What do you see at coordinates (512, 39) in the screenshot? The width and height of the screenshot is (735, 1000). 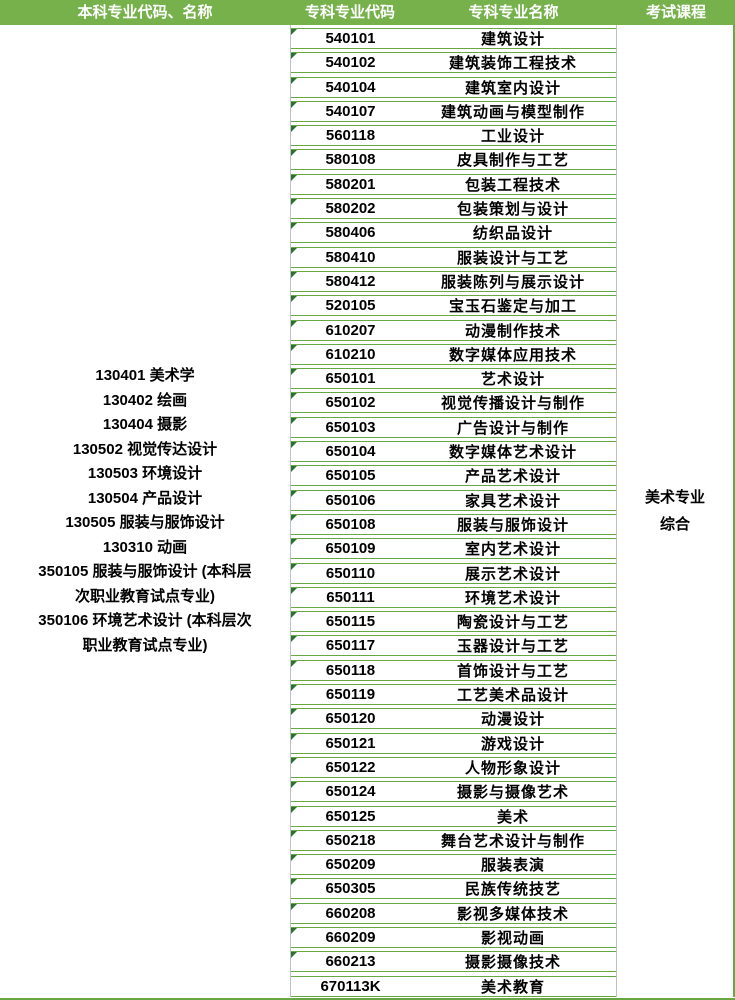 I see `specialty-name-cell: 建筑设计` at bounding box center [512, 39].